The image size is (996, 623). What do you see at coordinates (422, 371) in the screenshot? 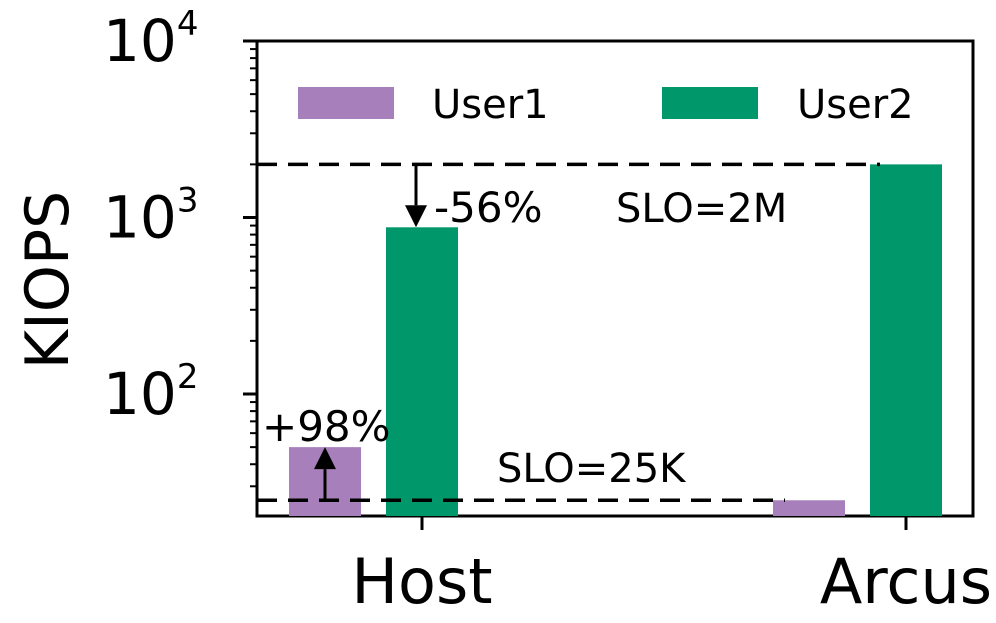
I see `bar-user2-host` at bounding box center [422, 371].